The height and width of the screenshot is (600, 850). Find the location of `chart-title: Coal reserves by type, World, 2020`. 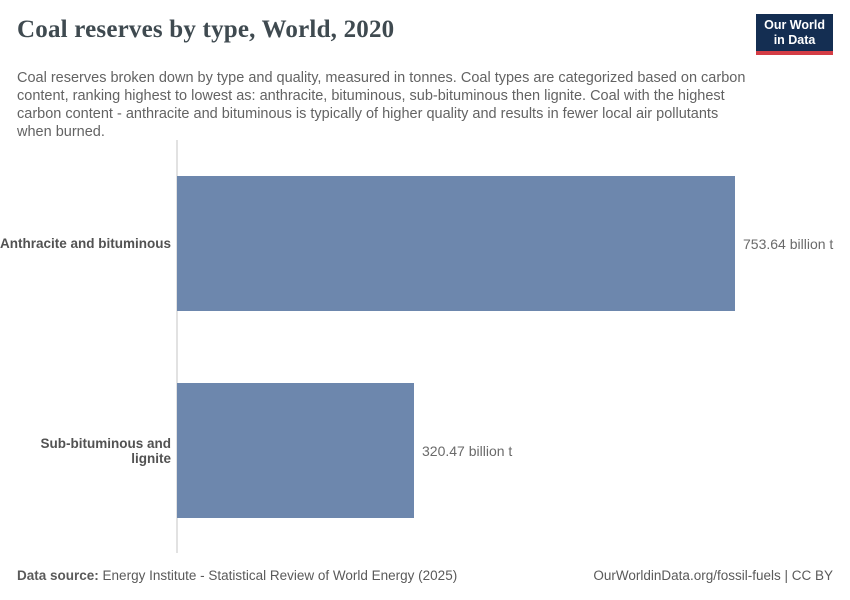

chart-title: Coal reserves by type, World, 2020 is located at coordinates (206, 29).